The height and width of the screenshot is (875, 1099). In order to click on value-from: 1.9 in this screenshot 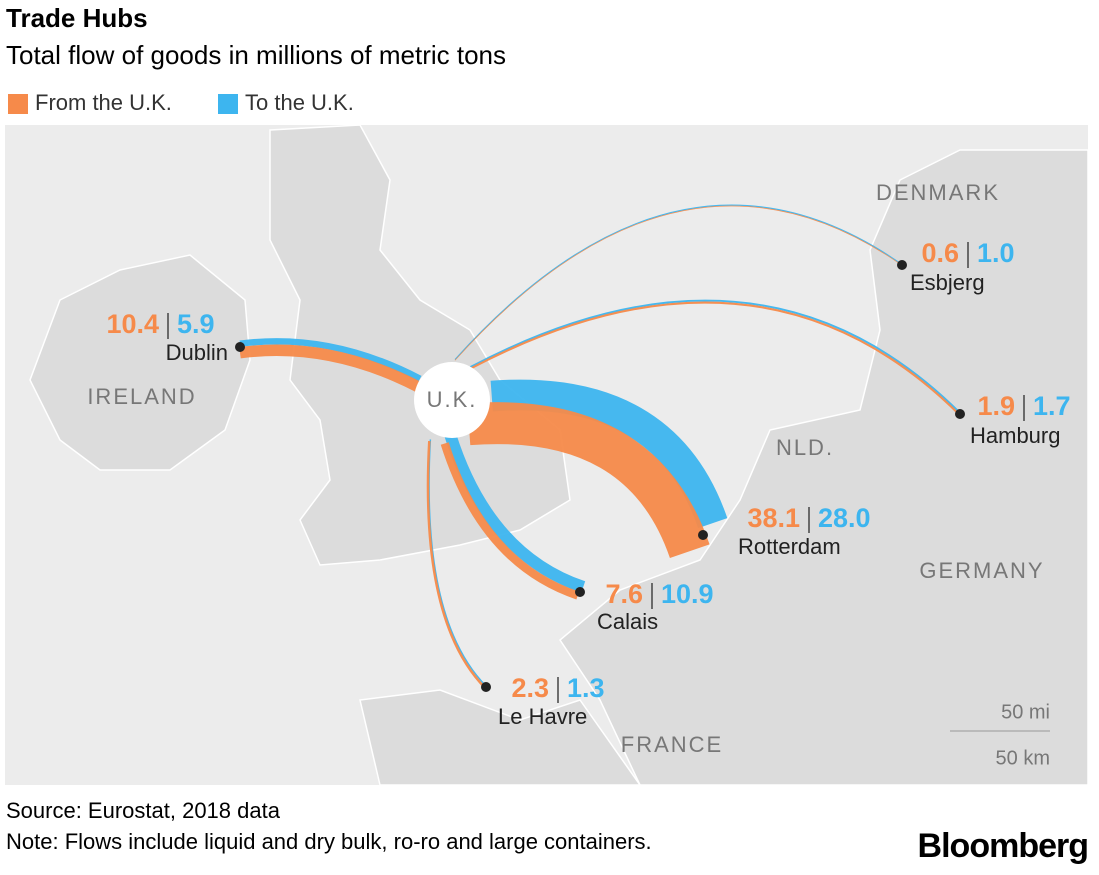, I will do `click(996, 406)`.